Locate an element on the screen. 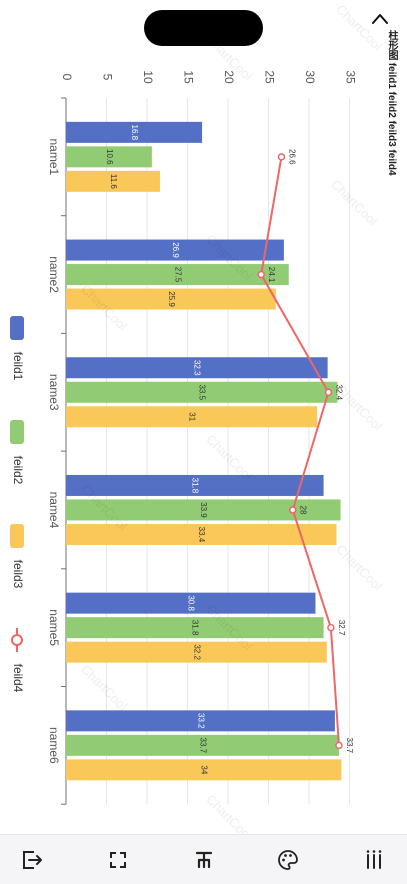  bar-value-label: 30.8 is located at coordinates (191, 603).